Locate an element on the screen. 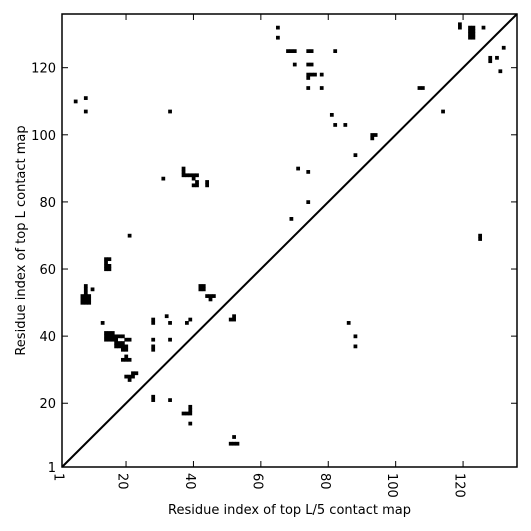 The width and height of the screenshot is (531, 531). y-tick-label: 40 is located at coordinates (47, 337).